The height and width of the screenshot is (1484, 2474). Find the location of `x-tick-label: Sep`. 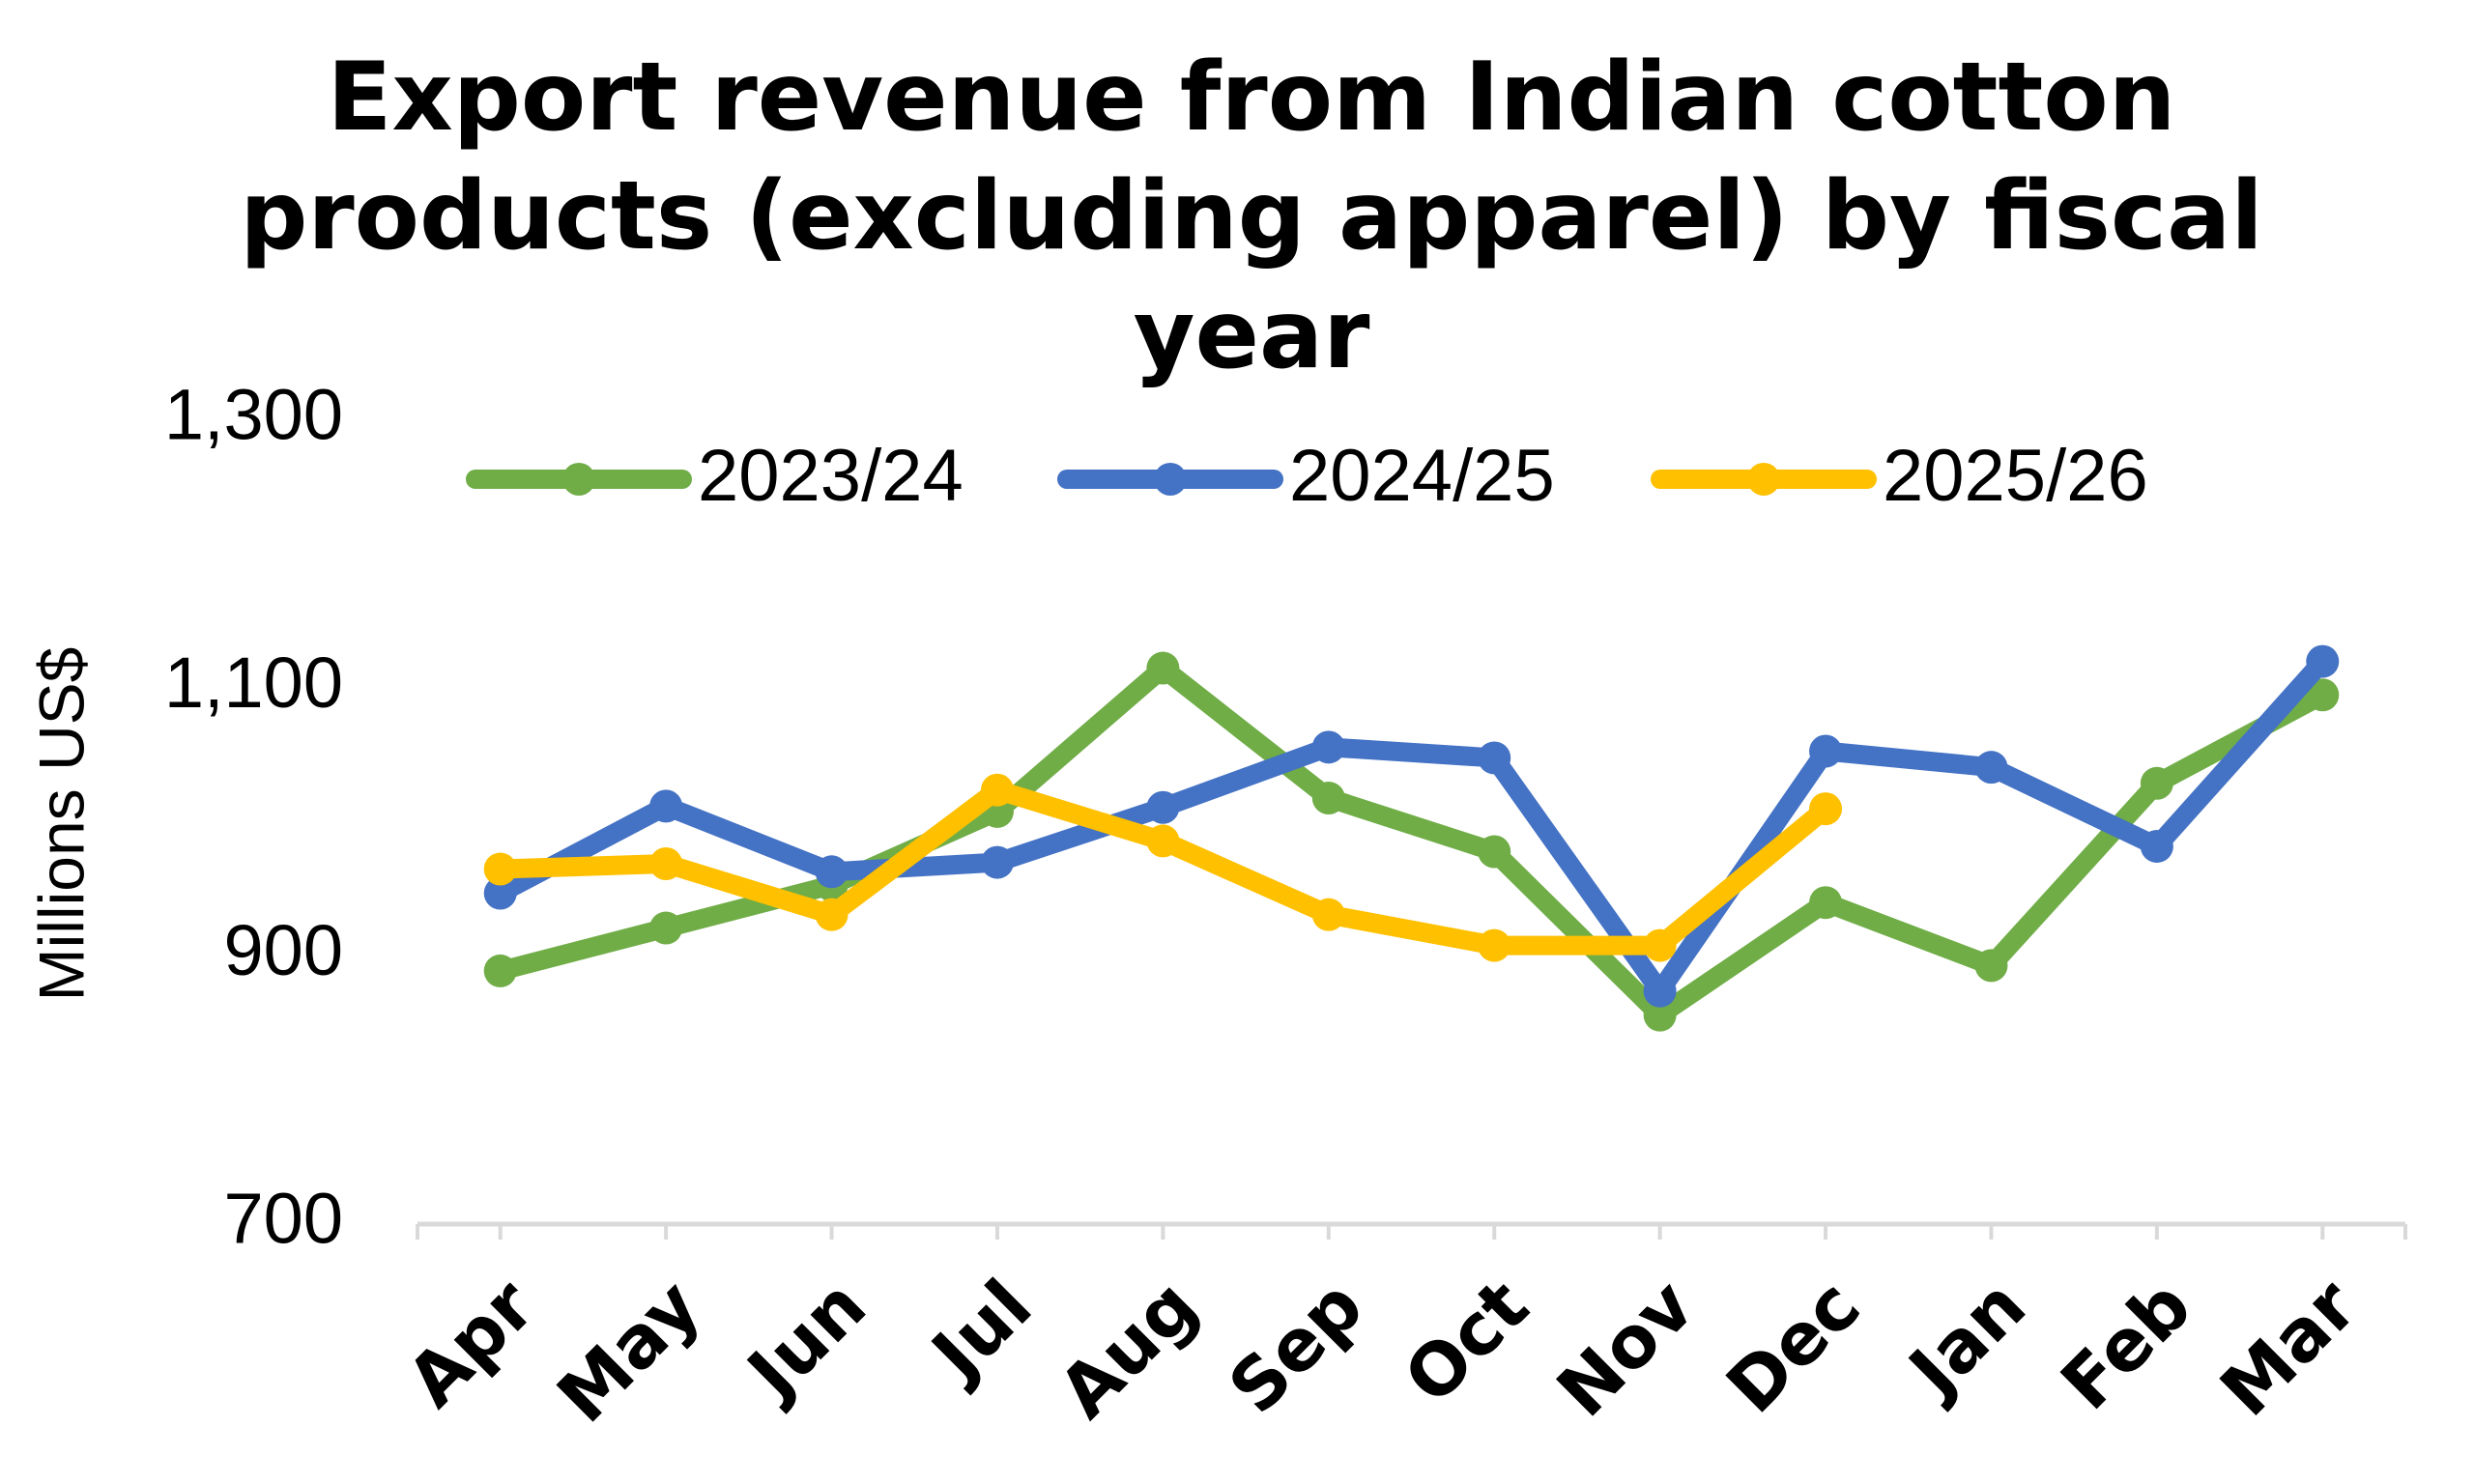

x-tick-label: Sep is located at coordinates (1296, 1347).